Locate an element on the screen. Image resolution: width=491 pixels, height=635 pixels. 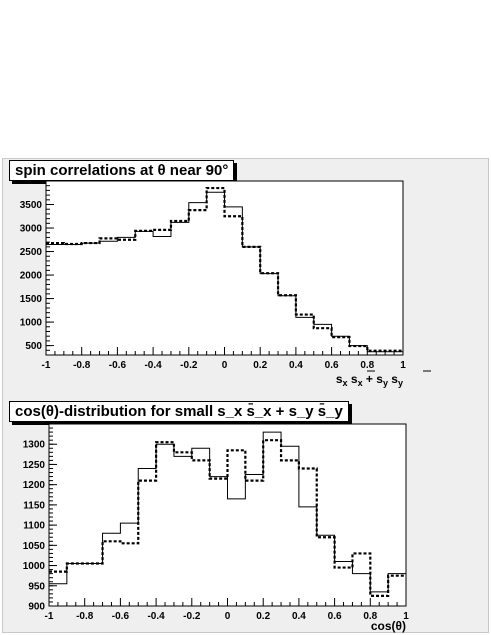
chart2-y-tick-label: 1200 is located at coordinates (34, 485).